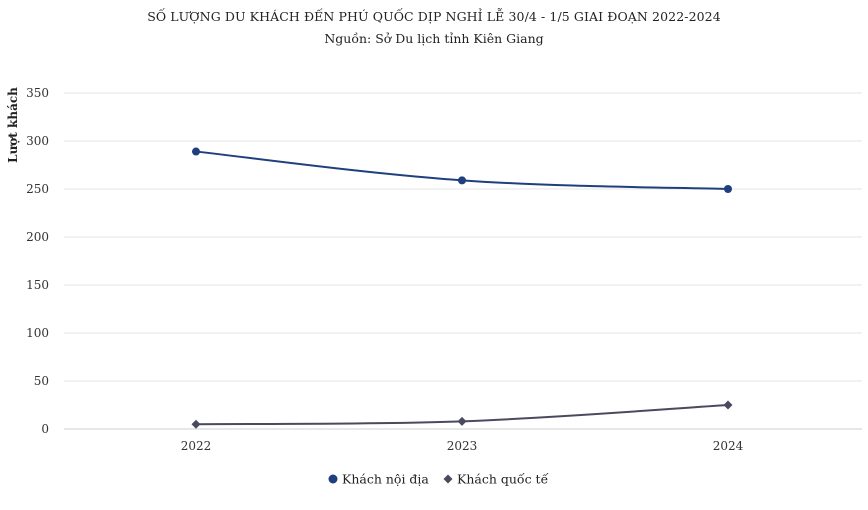  What do you see at coordinates (503, 479) in the screenshot?
I see `legend-label: Khách quốc tế` at bounding box center [503, 479].